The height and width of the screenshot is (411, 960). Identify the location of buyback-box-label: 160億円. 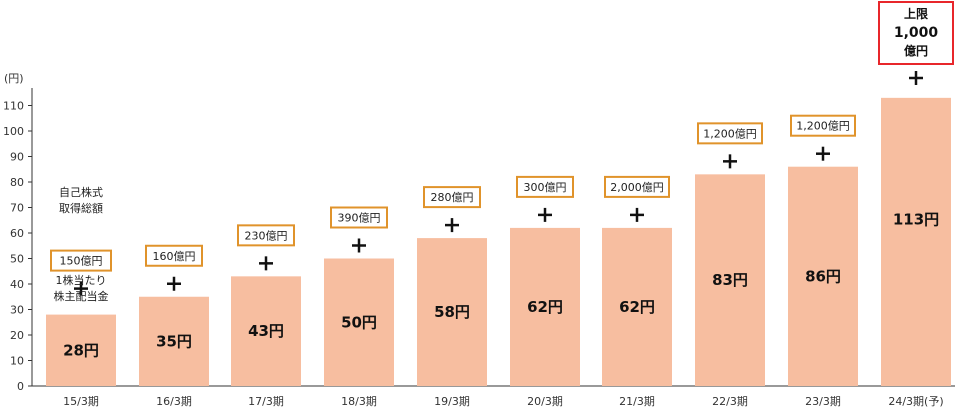
(174, 256).